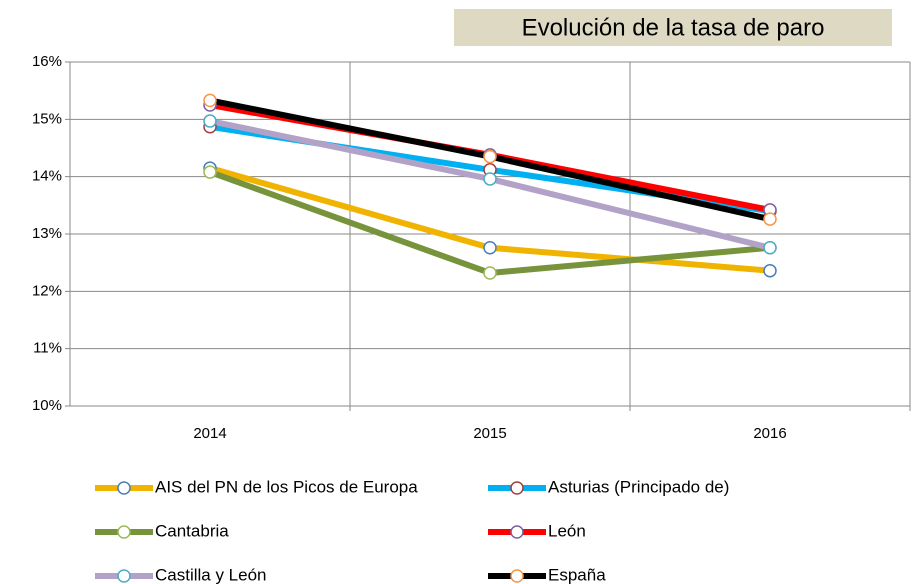  Describe the element at coordinates (47, 348) in the screenshot. I see `y-tick-label: 11%` at that location.